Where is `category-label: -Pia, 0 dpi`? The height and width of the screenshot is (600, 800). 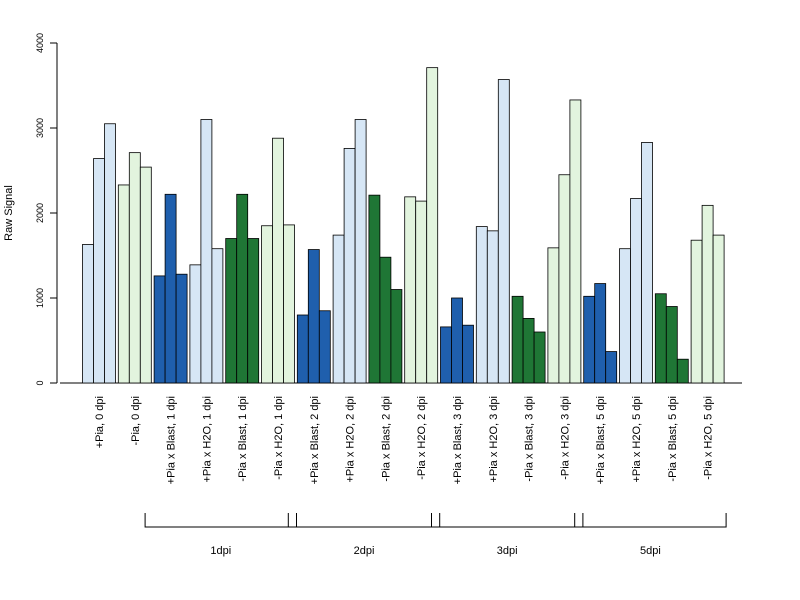 category-label: -Pia, 0 dpi is located at coordinates (136, 421).